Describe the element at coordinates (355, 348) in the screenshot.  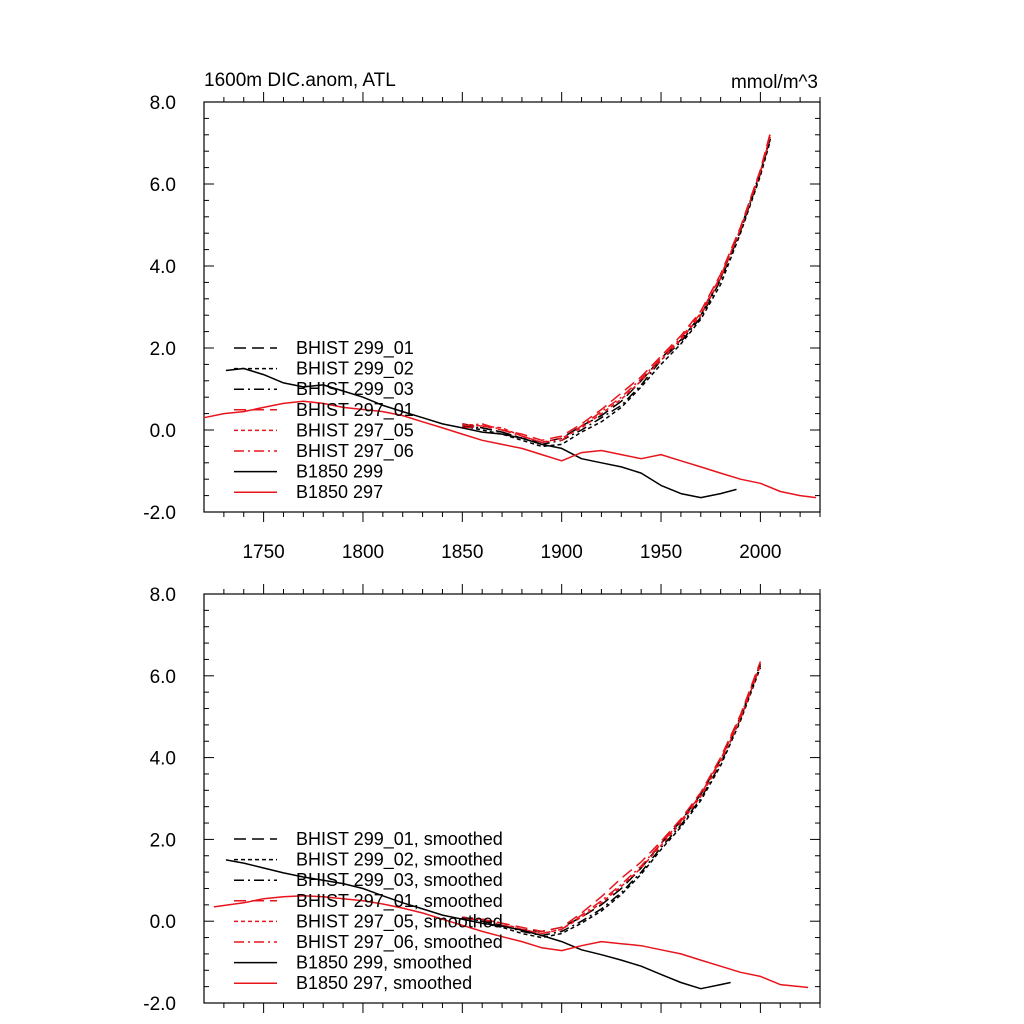
I see `legend-label: BHIST 299_01` at that location.